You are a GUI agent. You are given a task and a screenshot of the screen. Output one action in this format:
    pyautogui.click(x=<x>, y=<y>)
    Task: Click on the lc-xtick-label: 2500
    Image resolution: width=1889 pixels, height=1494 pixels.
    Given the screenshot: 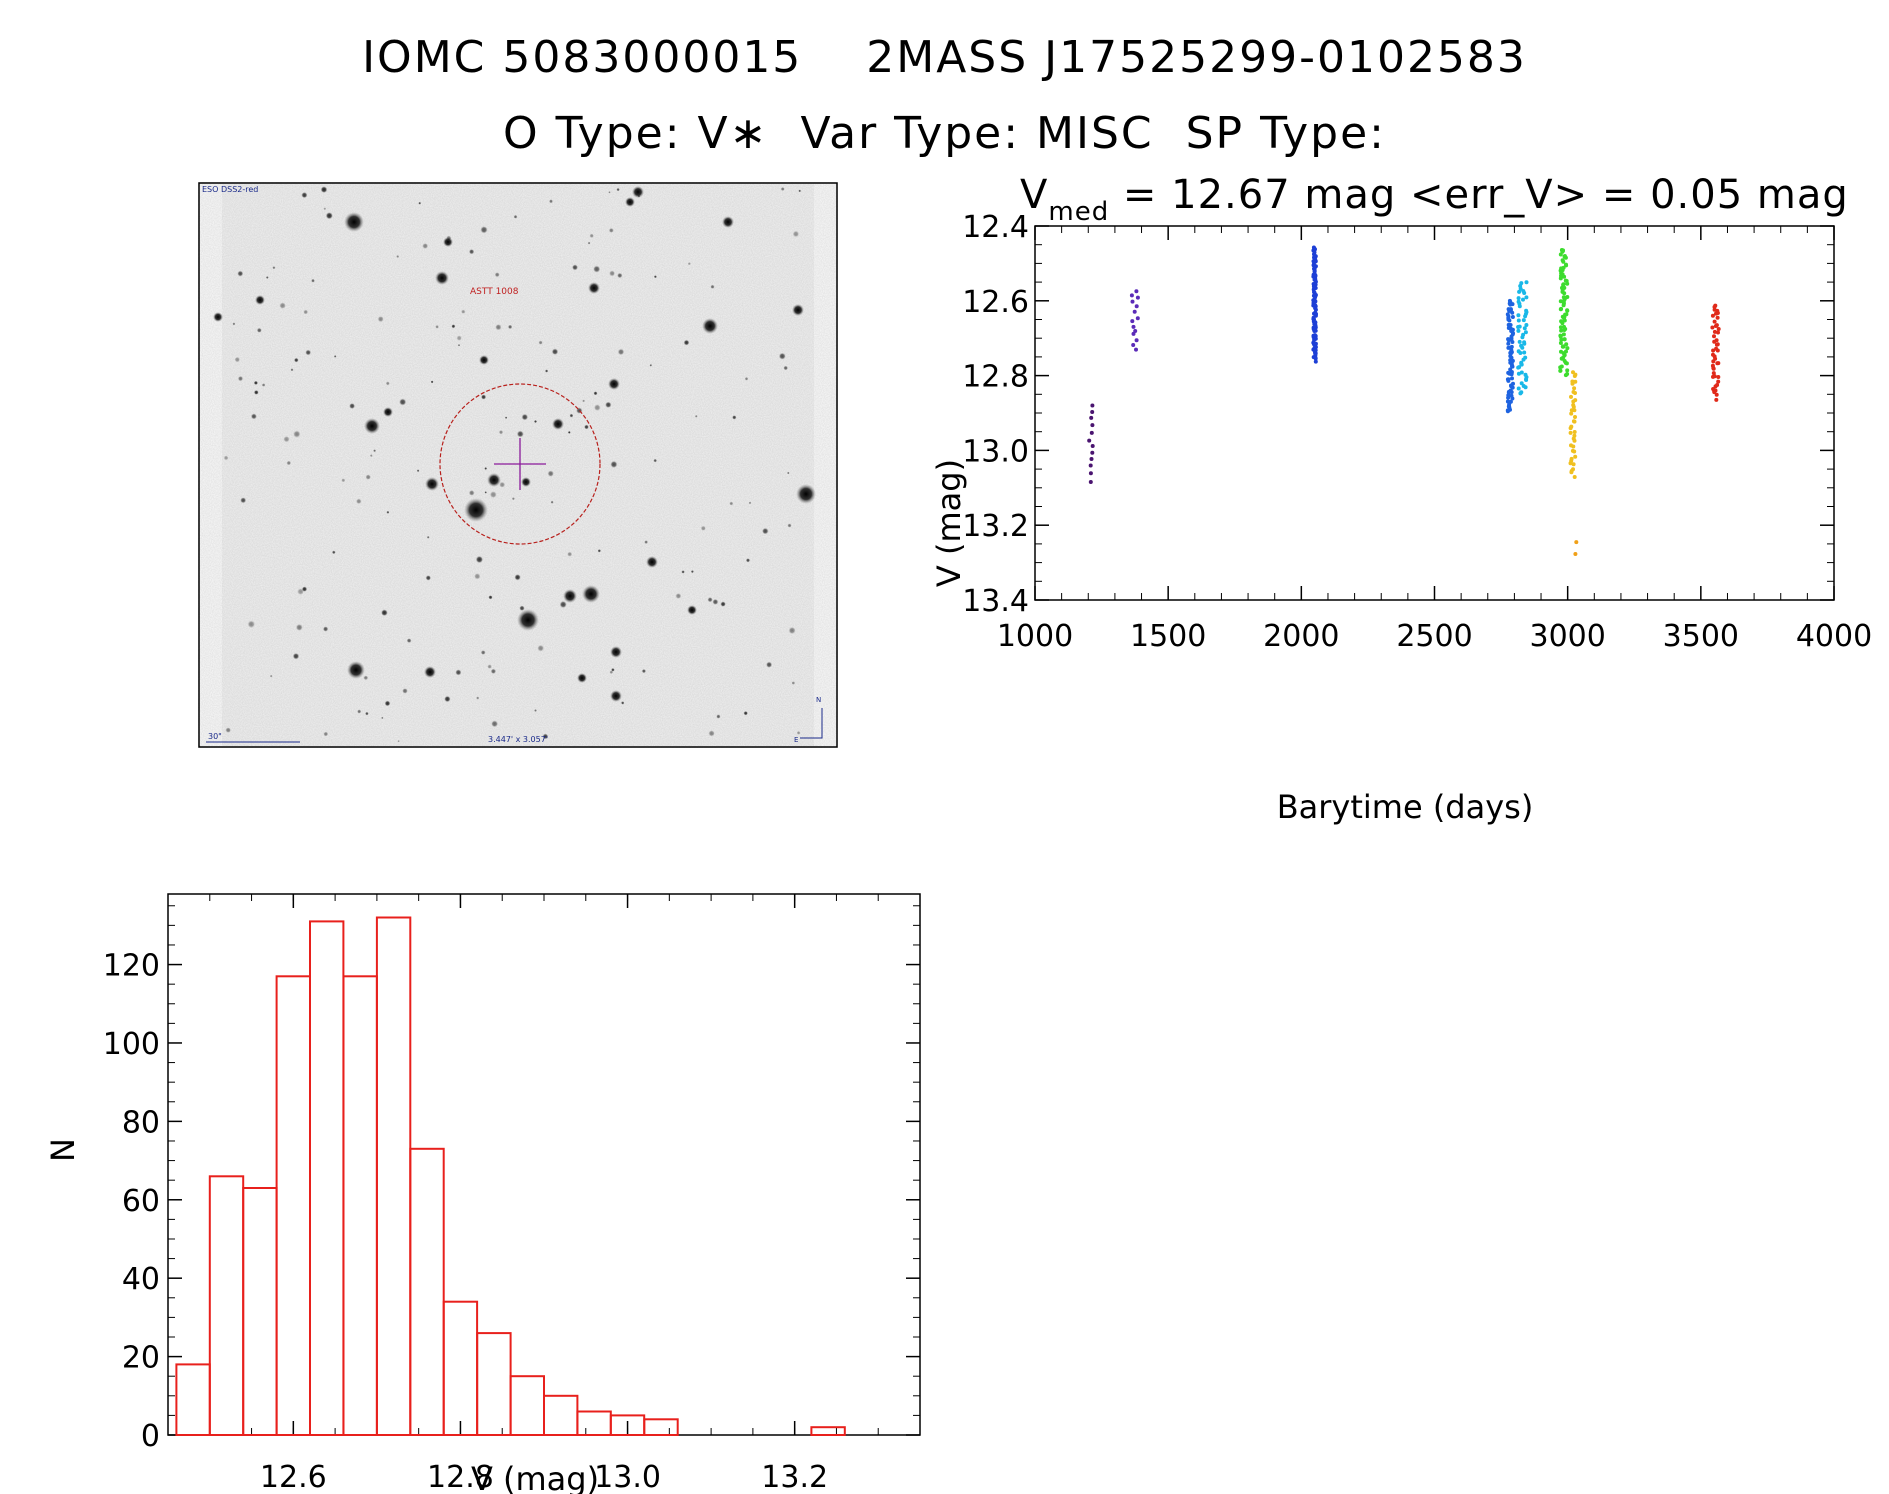 What is the action you would take?
    pyautogui.click(x=1434, y=636)
    